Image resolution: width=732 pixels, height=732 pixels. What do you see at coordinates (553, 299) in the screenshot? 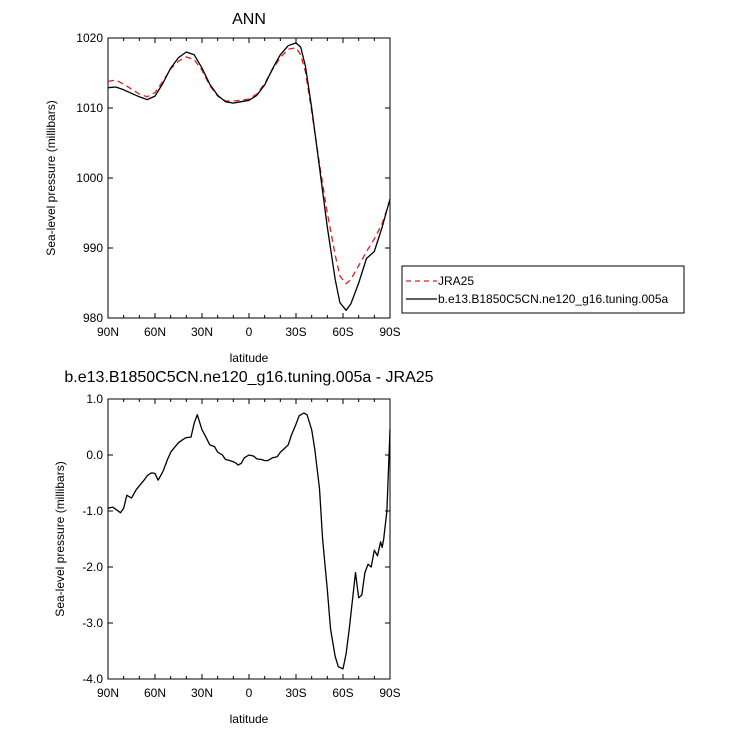
I see `legend-label-model: b.e13.B1850C5CN.ne120_g16.tuning.005a` at bounding box center [553, 299].